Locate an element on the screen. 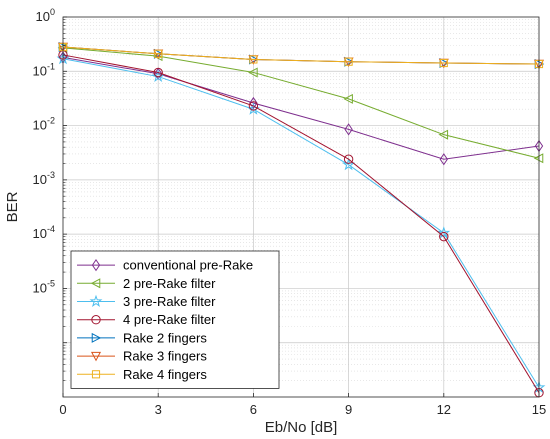  y-tick-label: 10⁻² is located at coordinates (44, 124).